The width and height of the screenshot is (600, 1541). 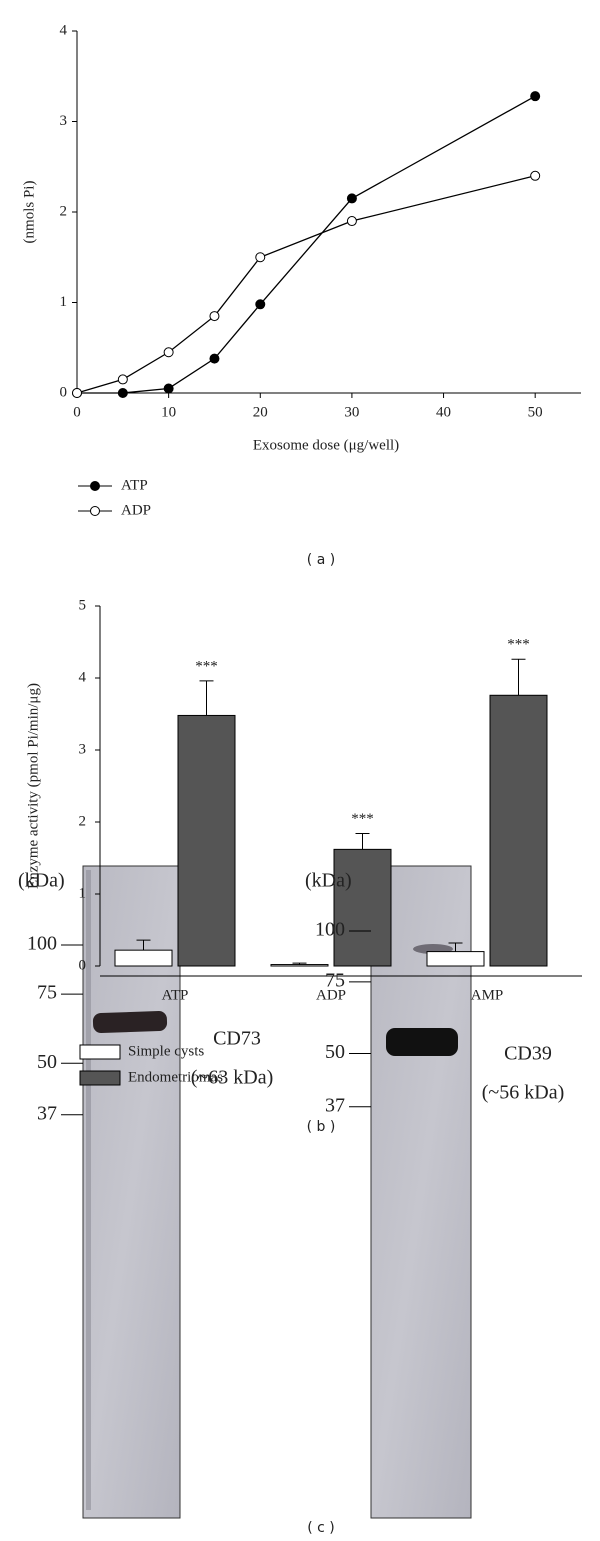 What do you see at coordinates (528, 1054) in the screenshot?
I see `protein-name: CD39` at bounding box center [528, 1054].